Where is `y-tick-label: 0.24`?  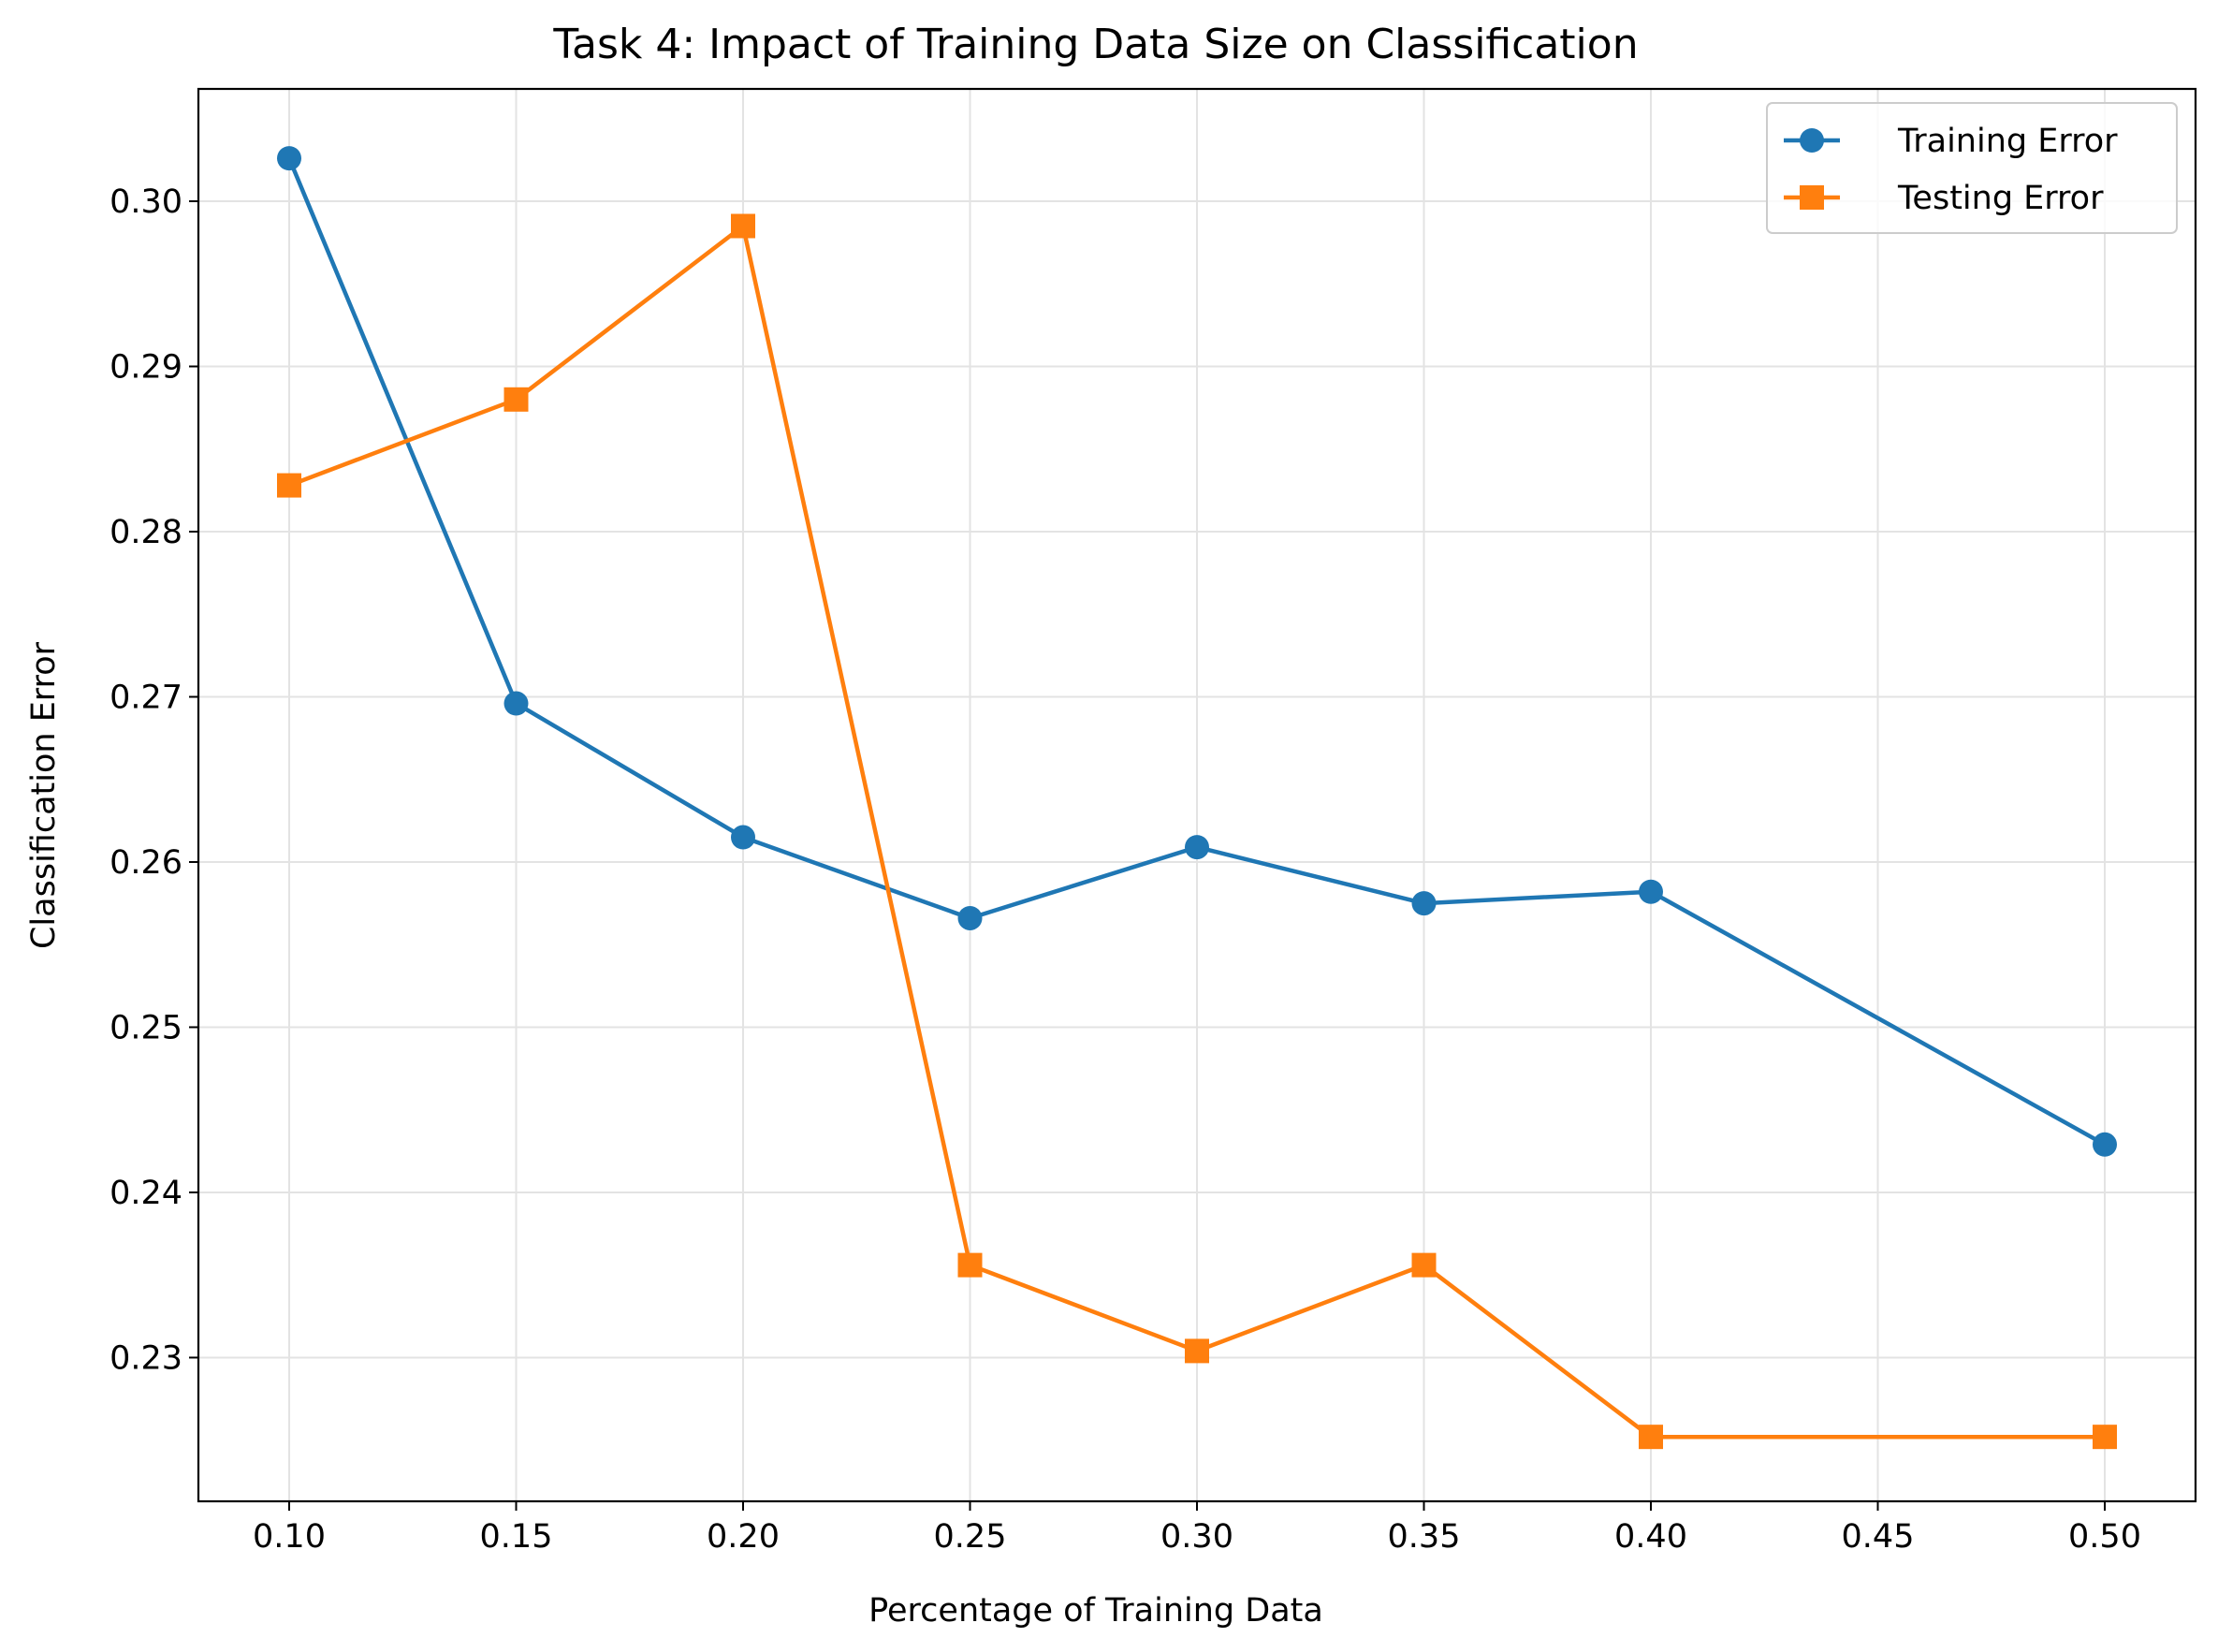
y-tick-label: 0.24 is located at coordinates (146, 1193).